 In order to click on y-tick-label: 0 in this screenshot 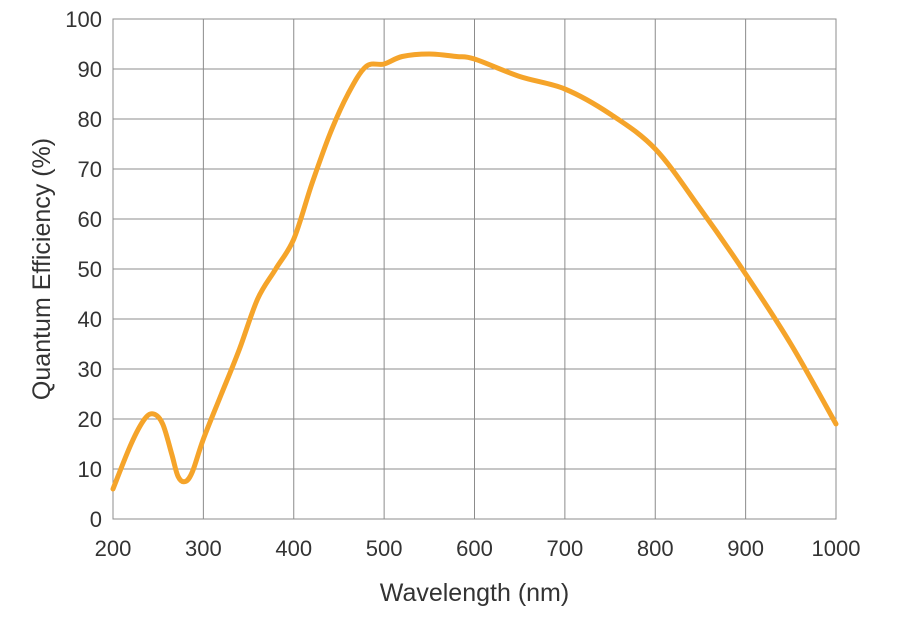, I will do `click(96, 519)`.